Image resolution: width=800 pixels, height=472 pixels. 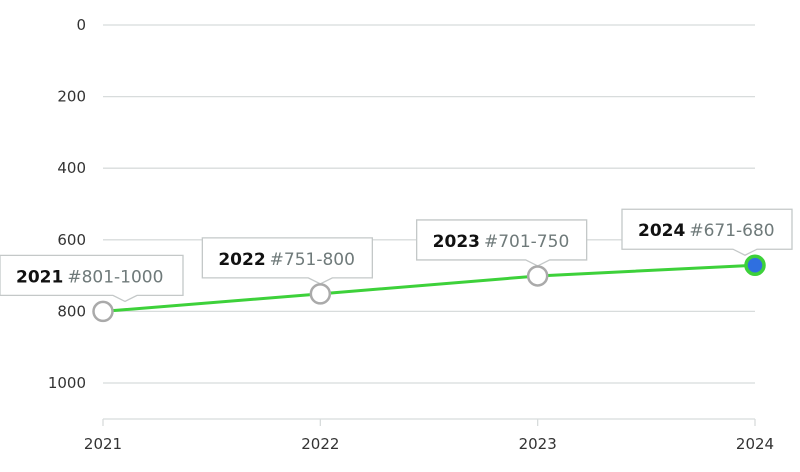 What do you see at coordinates (103, 444) in the screenshot?
I see `x-tick-label: 2021` at bounding box center [103, 444].